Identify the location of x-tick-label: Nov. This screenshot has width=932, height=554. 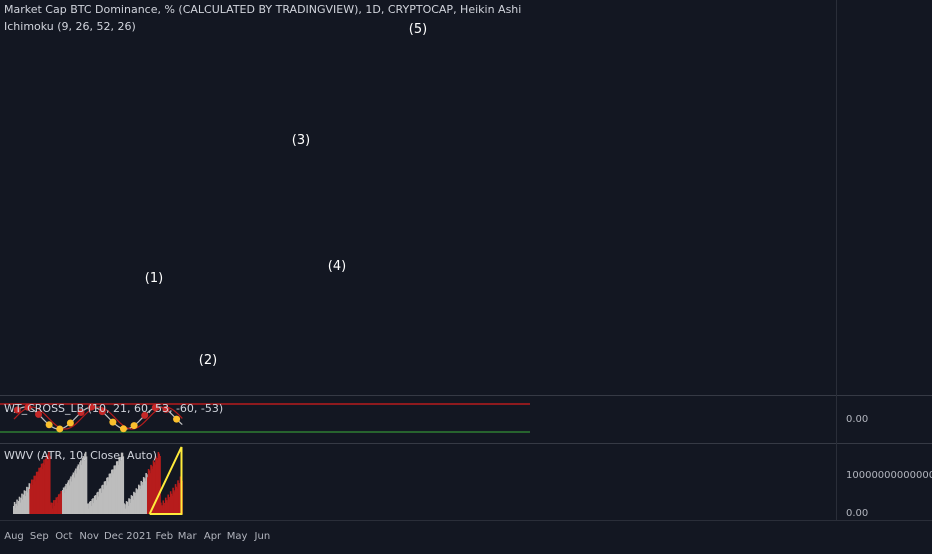
(89, 536).